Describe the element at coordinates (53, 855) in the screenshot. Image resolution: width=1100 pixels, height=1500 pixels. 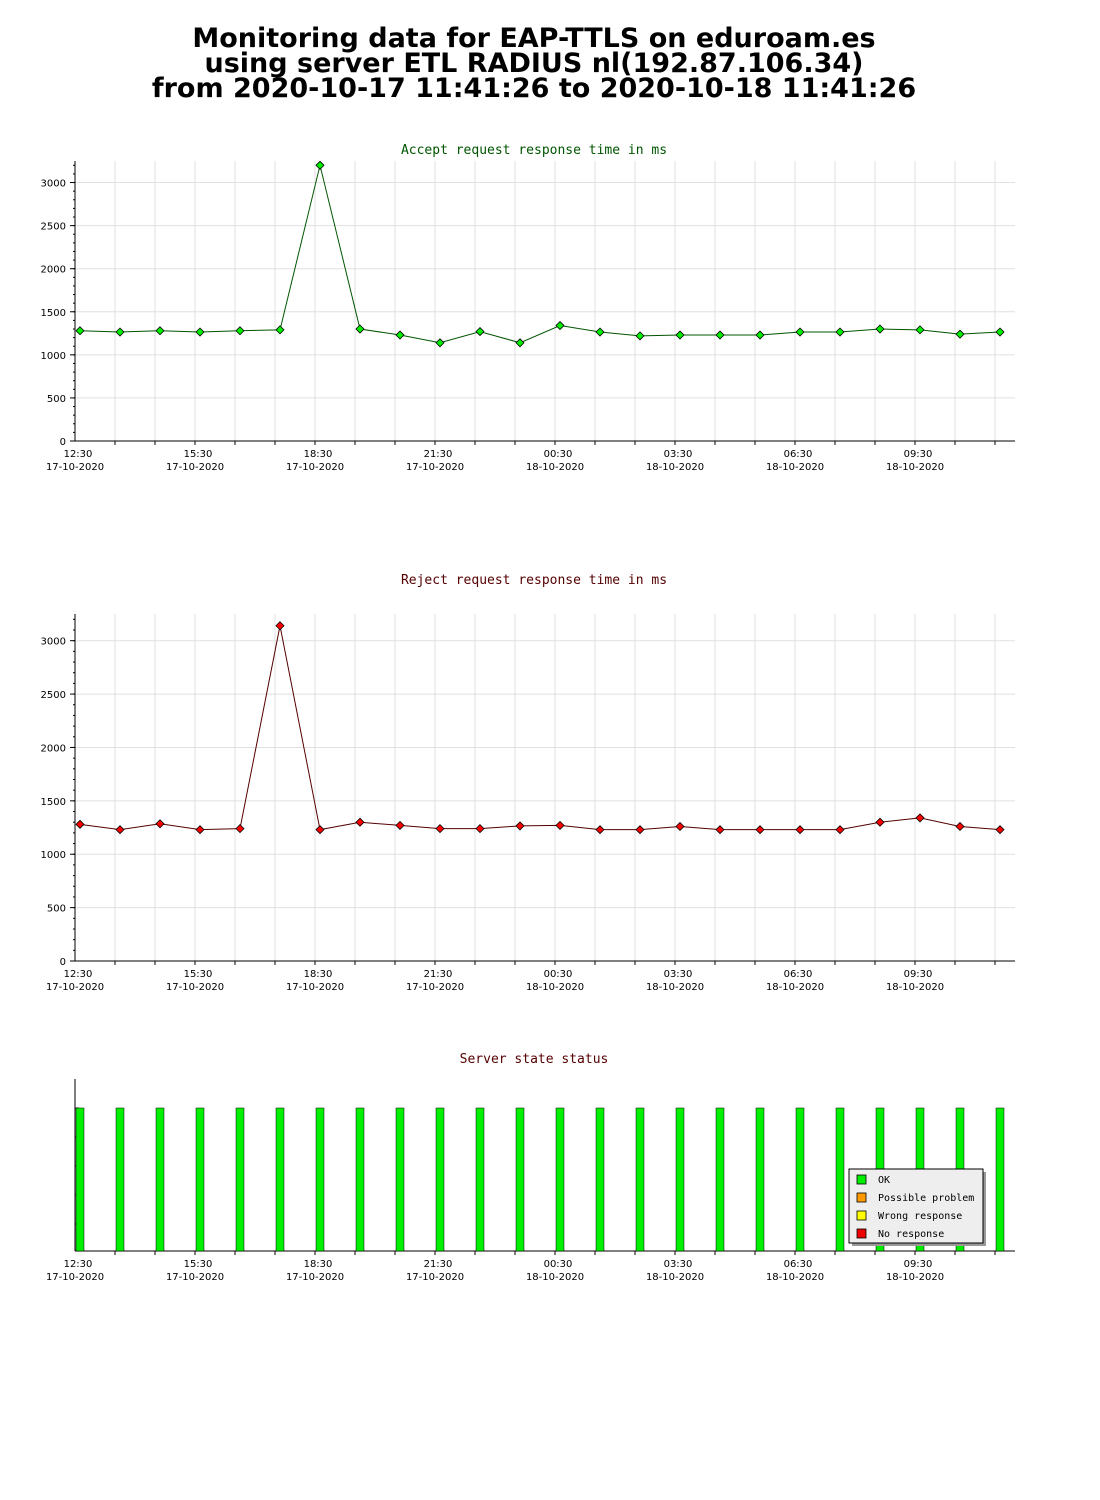
I see `reject-y-tick-label: 1000` at that location.